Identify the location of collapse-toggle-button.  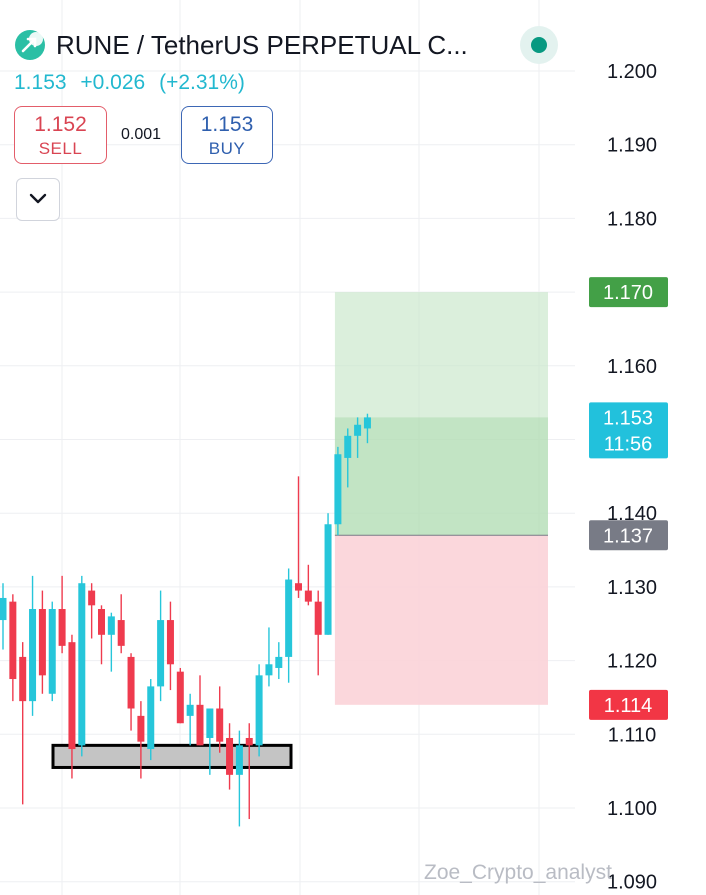
(38, 199).